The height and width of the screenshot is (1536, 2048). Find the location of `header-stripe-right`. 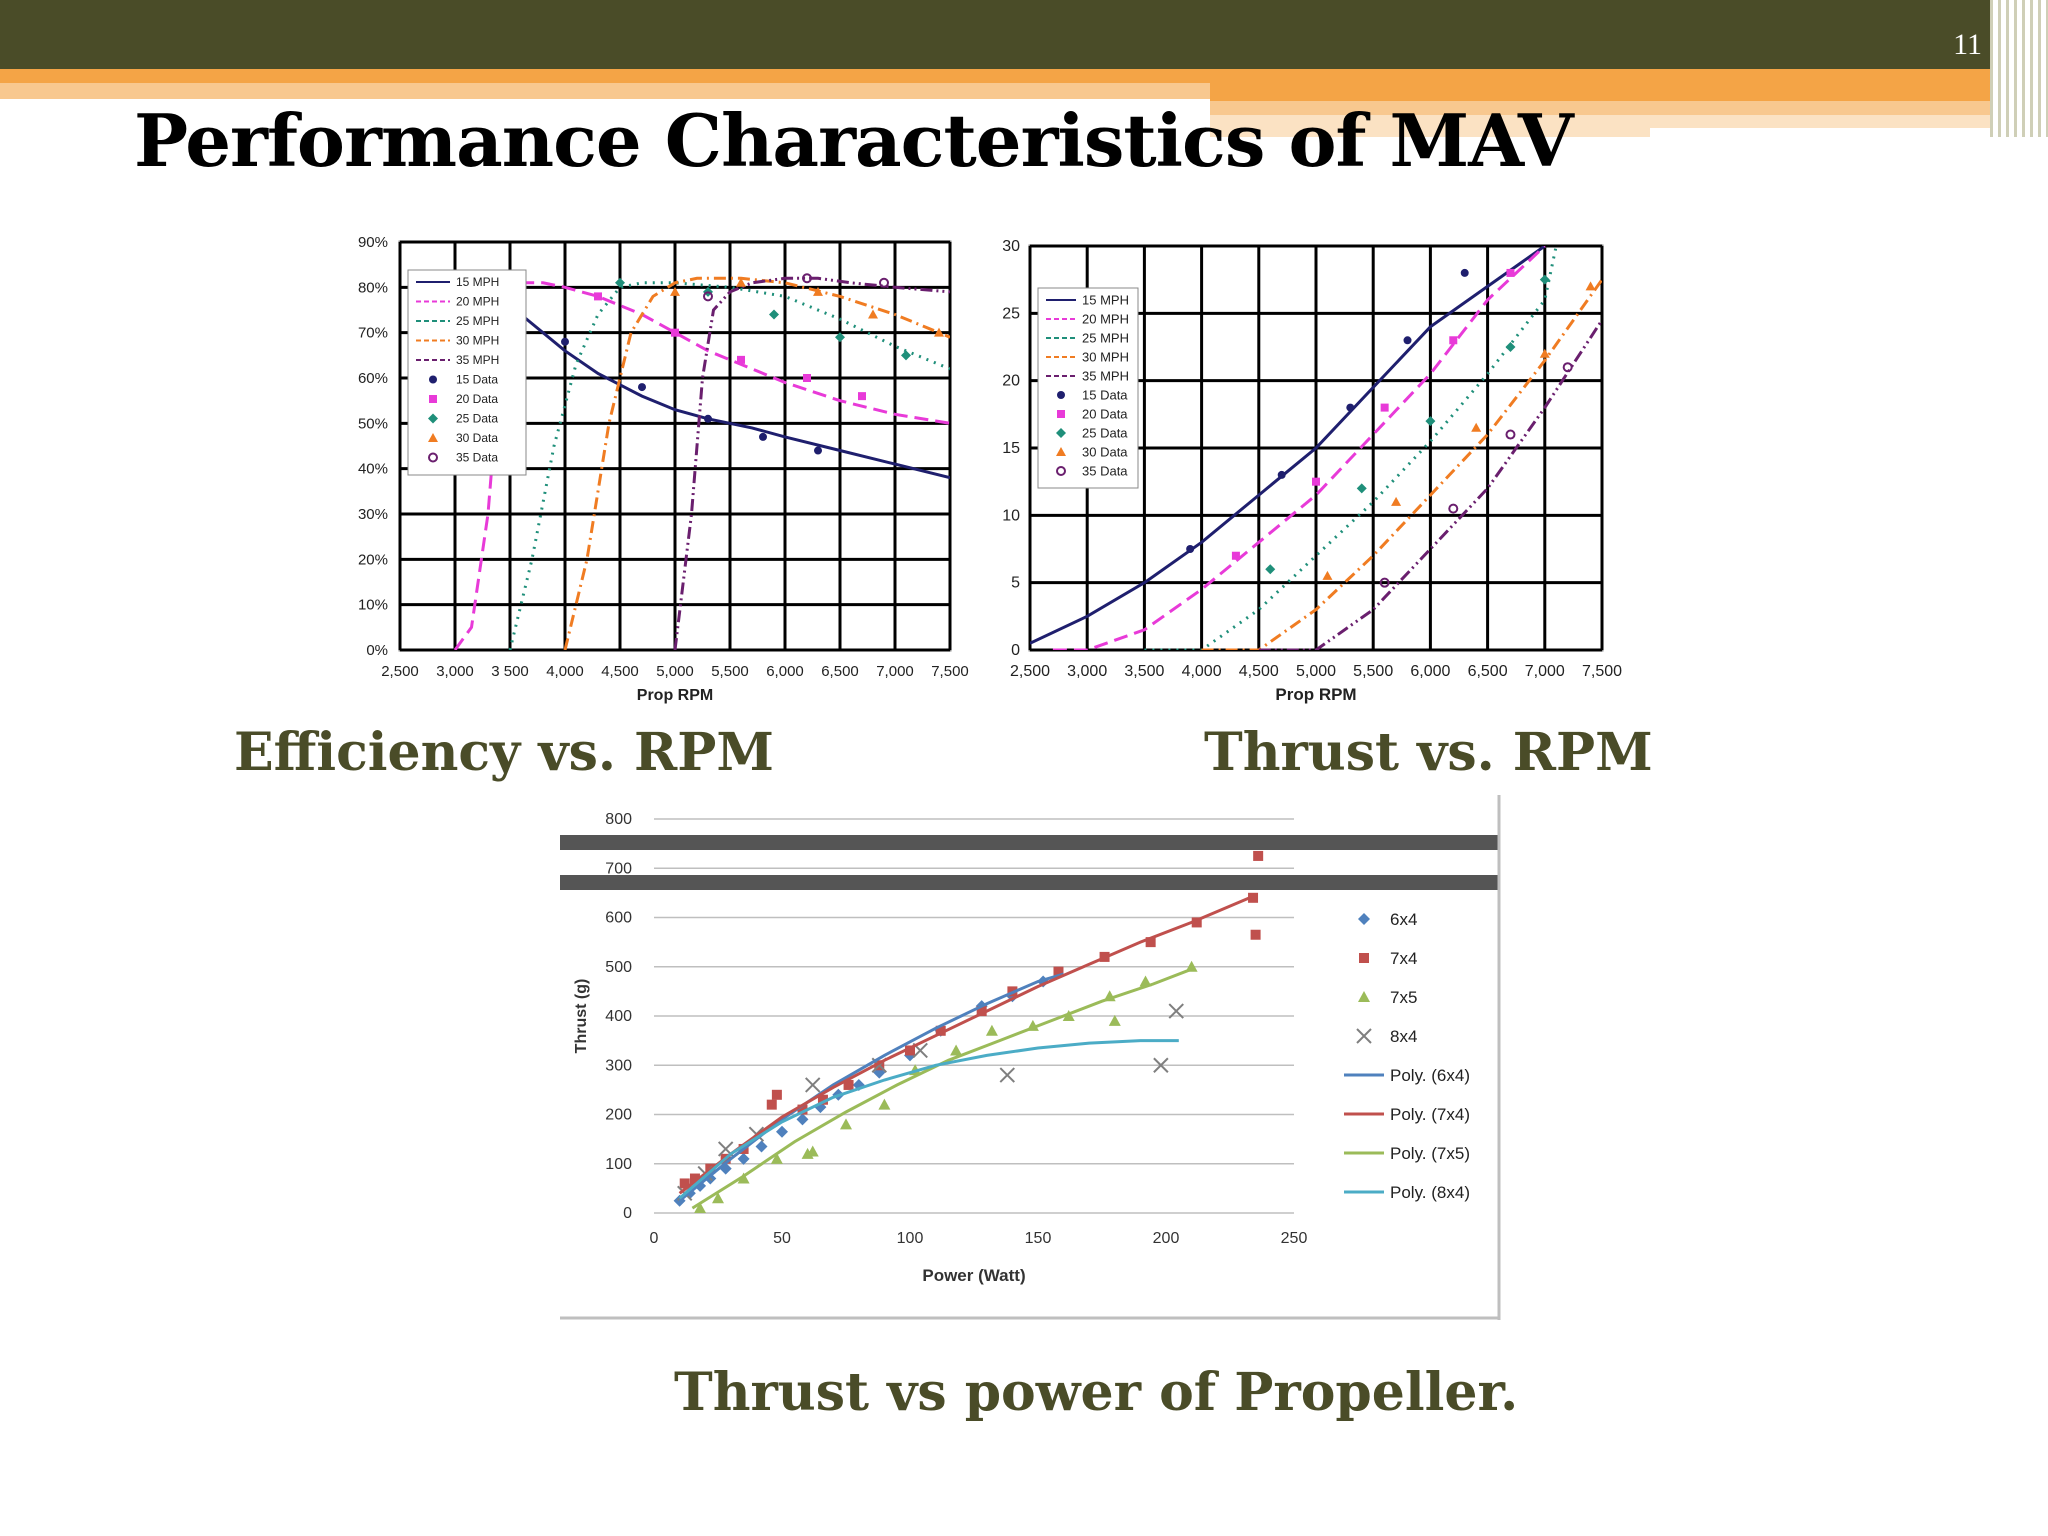

header-stripe-right is located at coordinates (1605, 85).